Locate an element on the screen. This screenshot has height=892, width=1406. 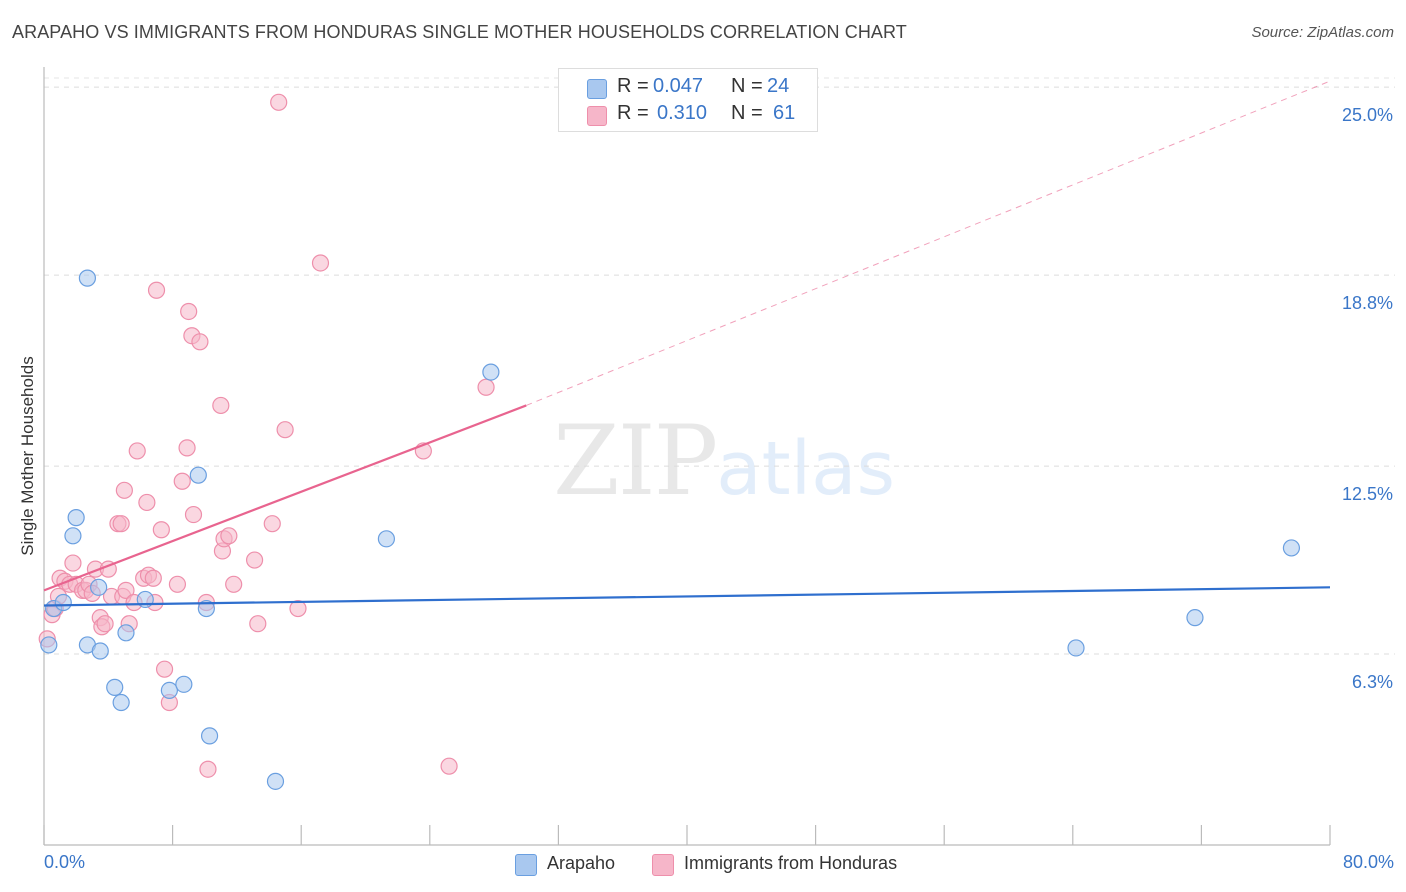
x-tick-label-min: 0.0% is located at coordinates (65, 862).